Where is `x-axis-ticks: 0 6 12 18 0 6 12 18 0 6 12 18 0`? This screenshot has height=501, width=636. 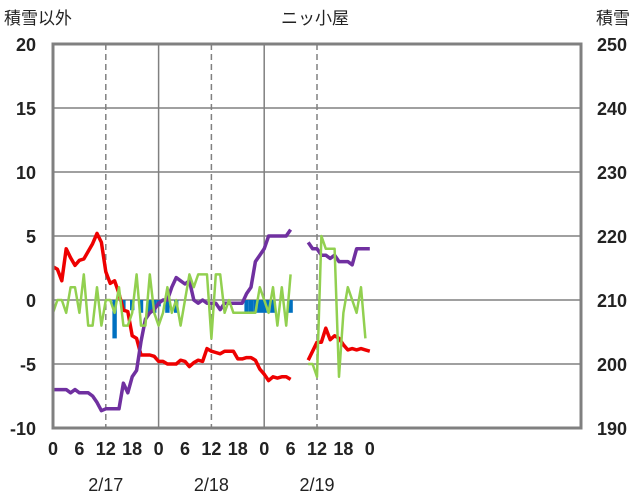 x-axis-ticks: 0 6 12 18 0 6 12 18 0 6 12 18 0 is located at coordinates (211, 449).